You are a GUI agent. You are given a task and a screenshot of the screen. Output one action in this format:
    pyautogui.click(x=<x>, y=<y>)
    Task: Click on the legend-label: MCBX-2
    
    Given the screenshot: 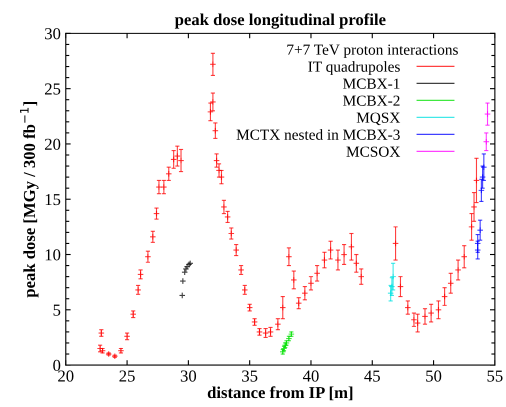 What is the action you would take?
    pyautogui.click(x=371, y=101)
    